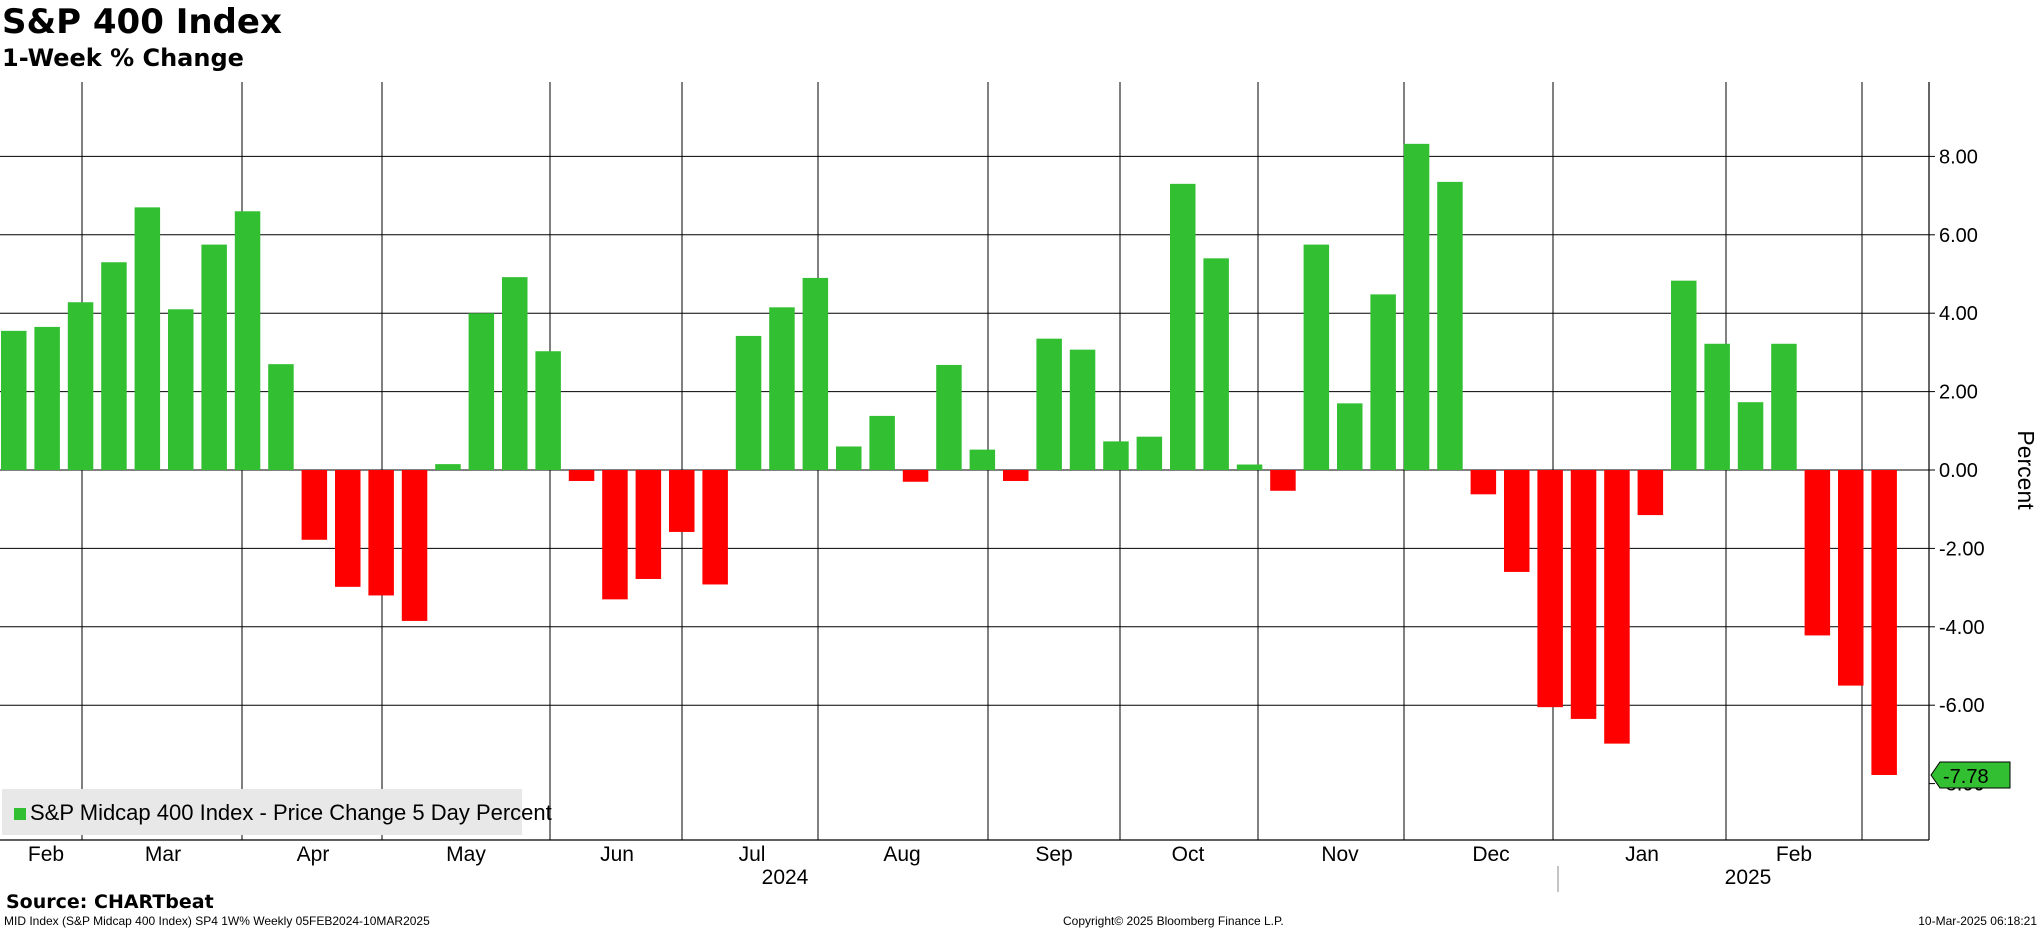 The image size is (2041, 932). What do you see at coordinates (1958, 393) in the screenshot?
I see `y-tick-label: 2.00` at bounding box center [1958, 393].